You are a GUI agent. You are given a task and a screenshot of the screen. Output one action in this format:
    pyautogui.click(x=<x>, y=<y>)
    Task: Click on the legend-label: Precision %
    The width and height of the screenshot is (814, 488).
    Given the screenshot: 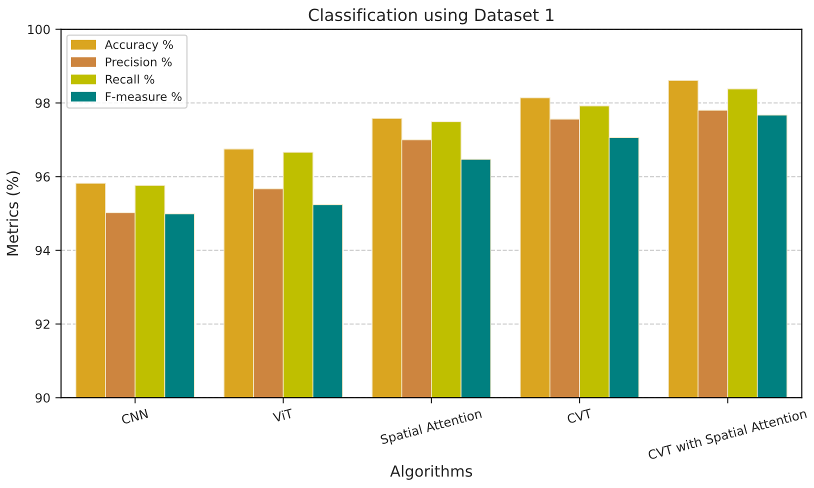 What is the action you would take?
    pyautogui.click(x=139, y=61)
    